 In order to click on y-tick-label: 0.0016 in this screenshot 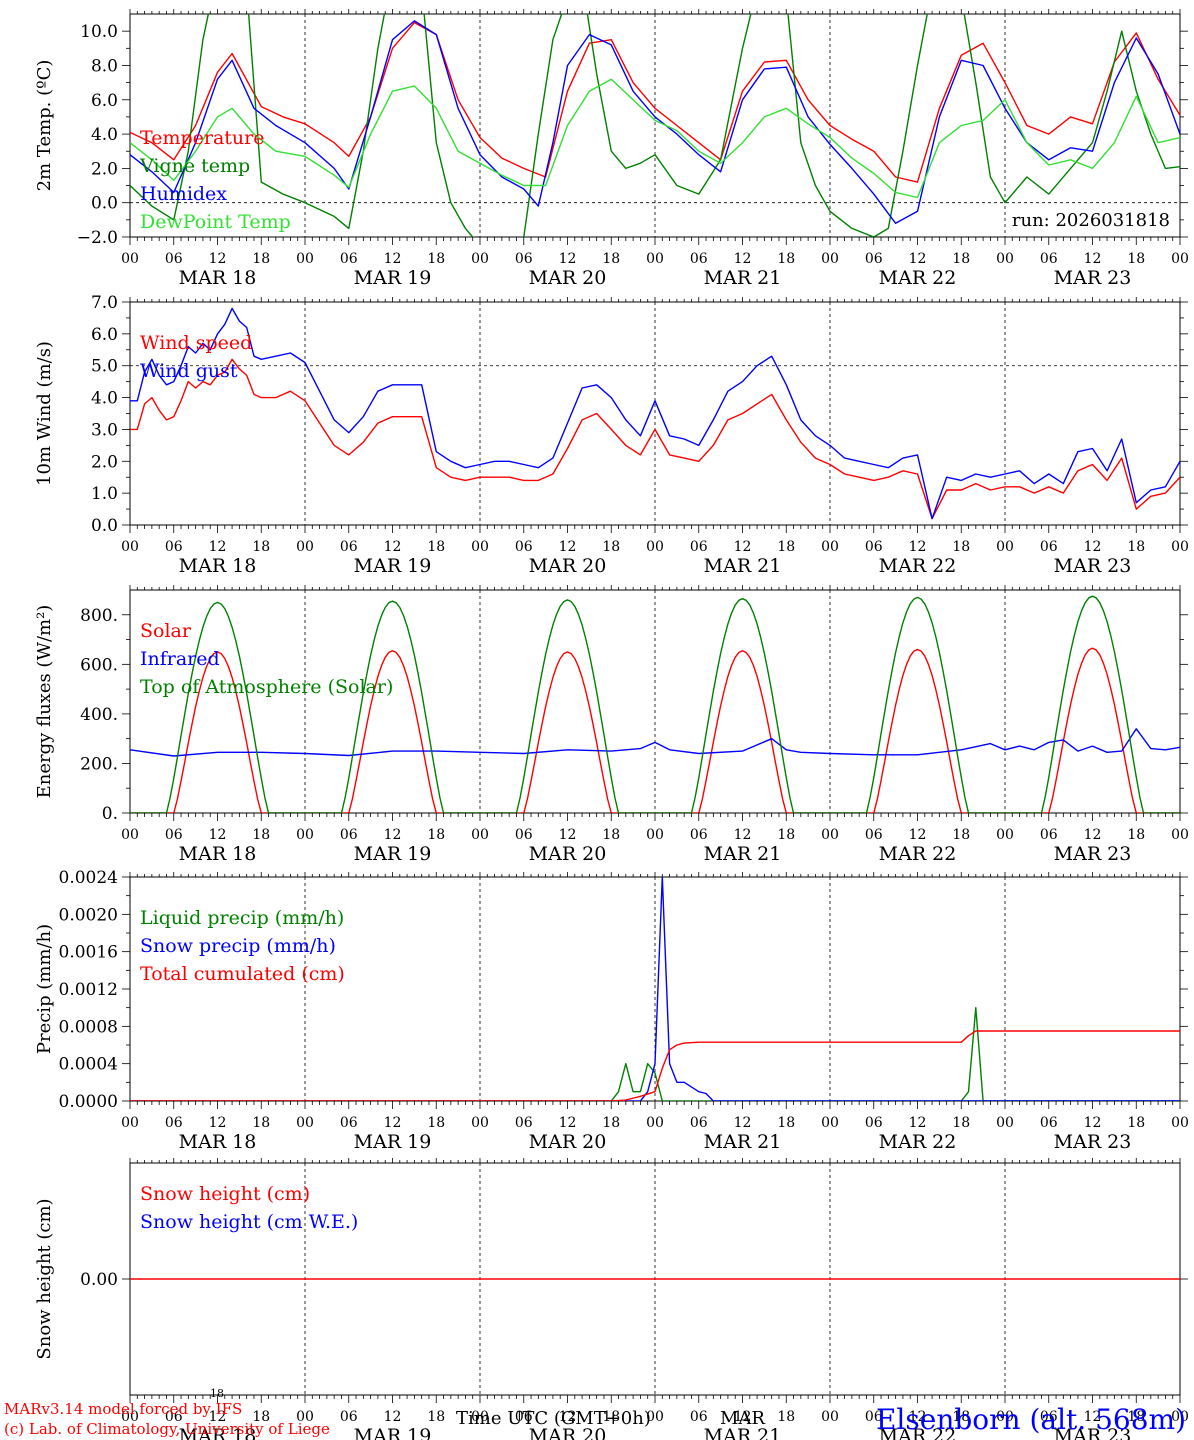, I will do `click(88, 953)`.